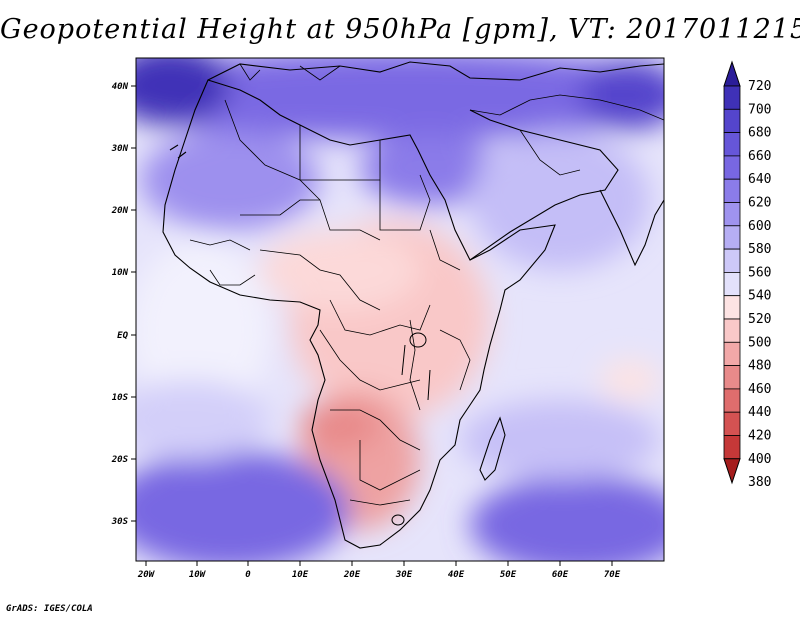  Describe the element at coordinates (120, 149) in the screenshot. I see `y-tick-label: 30N` at that location.